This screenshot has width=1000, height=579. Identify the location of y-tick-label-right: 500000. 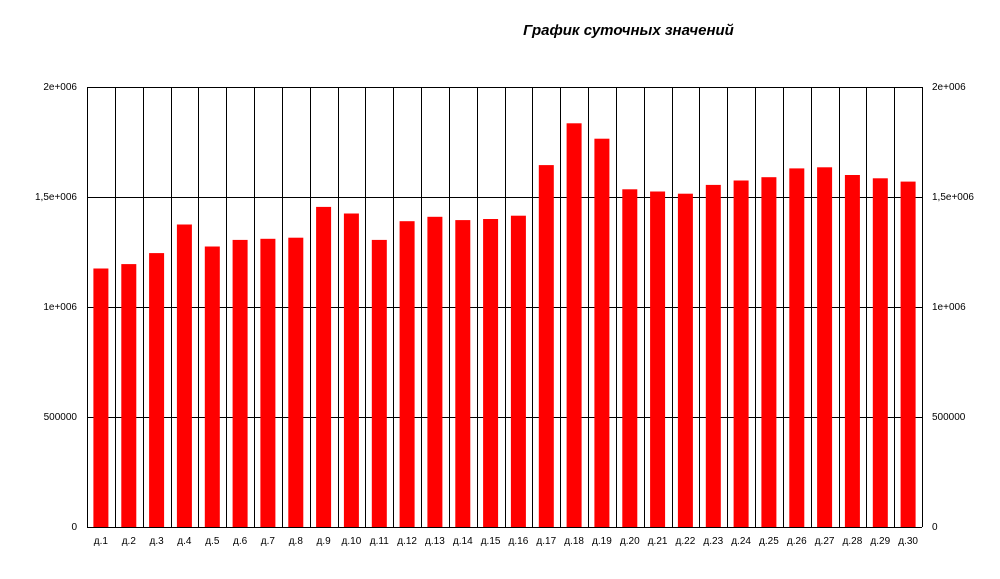
(949, 417).